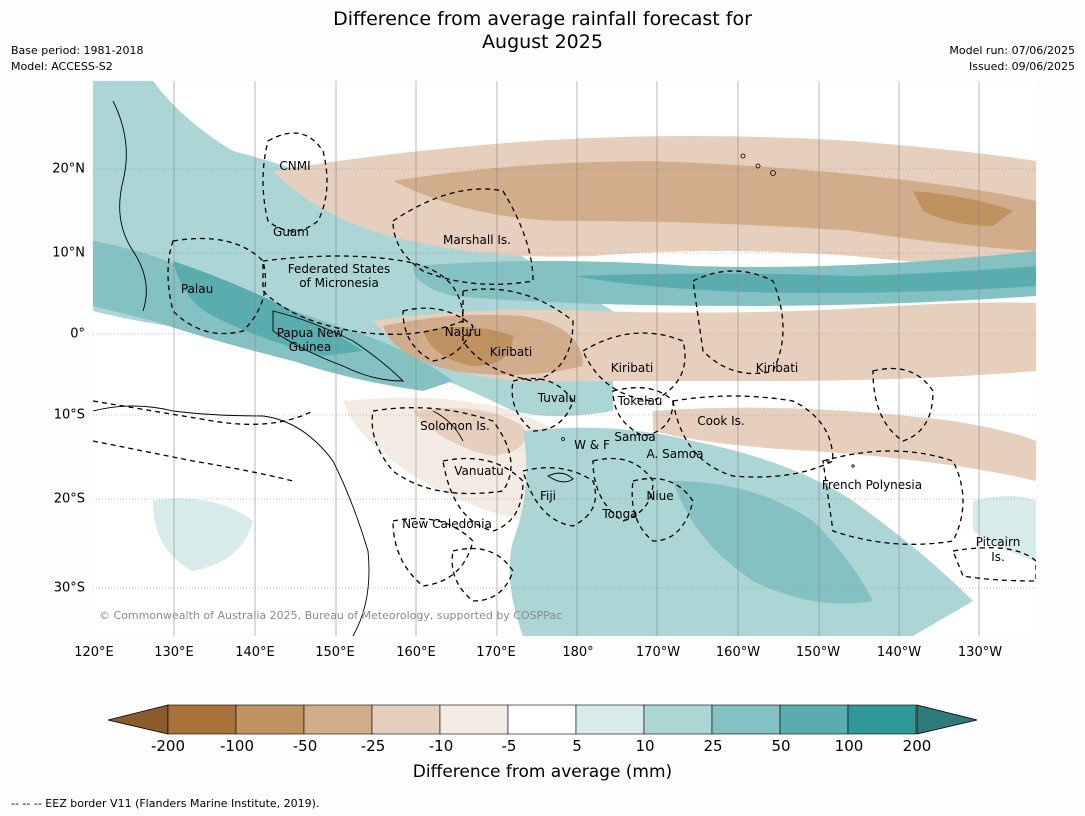 This screenshot has height=816, width=1085. Describe the element at coordinates (295, 166) in the screenshot. I see `label-cnmi: CNMI` at that location.